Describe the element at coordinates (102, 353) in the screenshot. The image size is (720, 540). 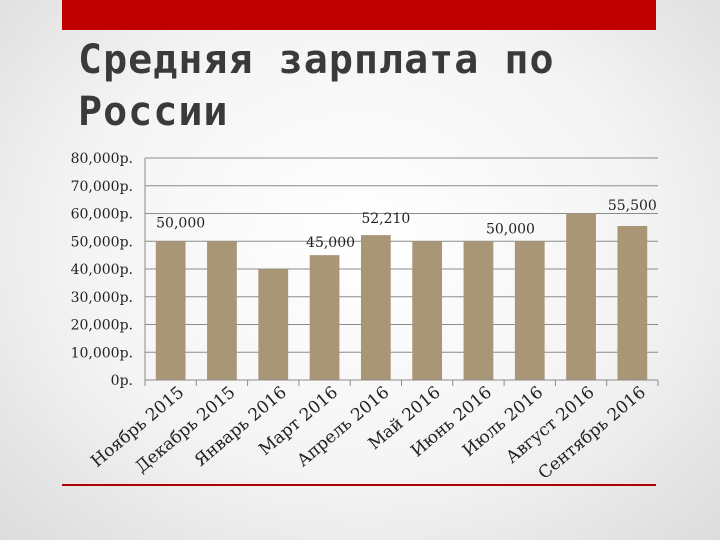
I see `y-tick-label: 10,000р.` at that location.